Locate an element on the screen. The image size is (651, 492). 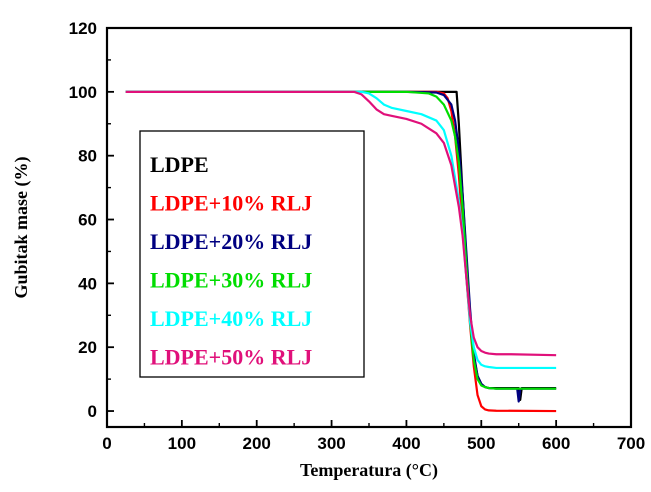
x-tick-label: 100 is located at coordinates (182, 443).